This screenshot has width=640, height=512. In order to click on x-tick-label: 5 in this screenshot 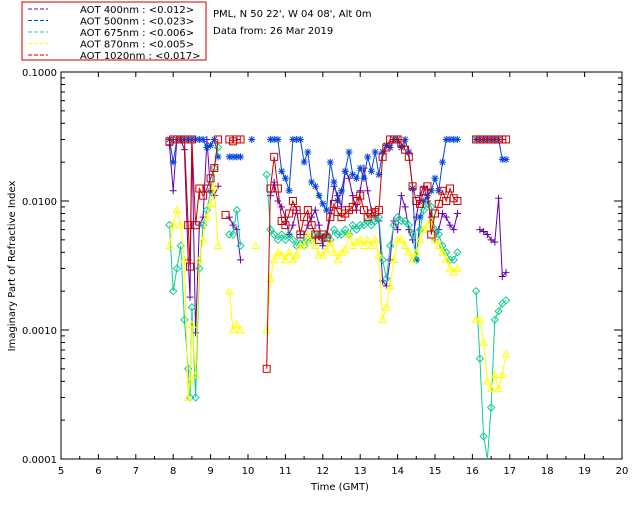, I will do `click(61, 471)`.